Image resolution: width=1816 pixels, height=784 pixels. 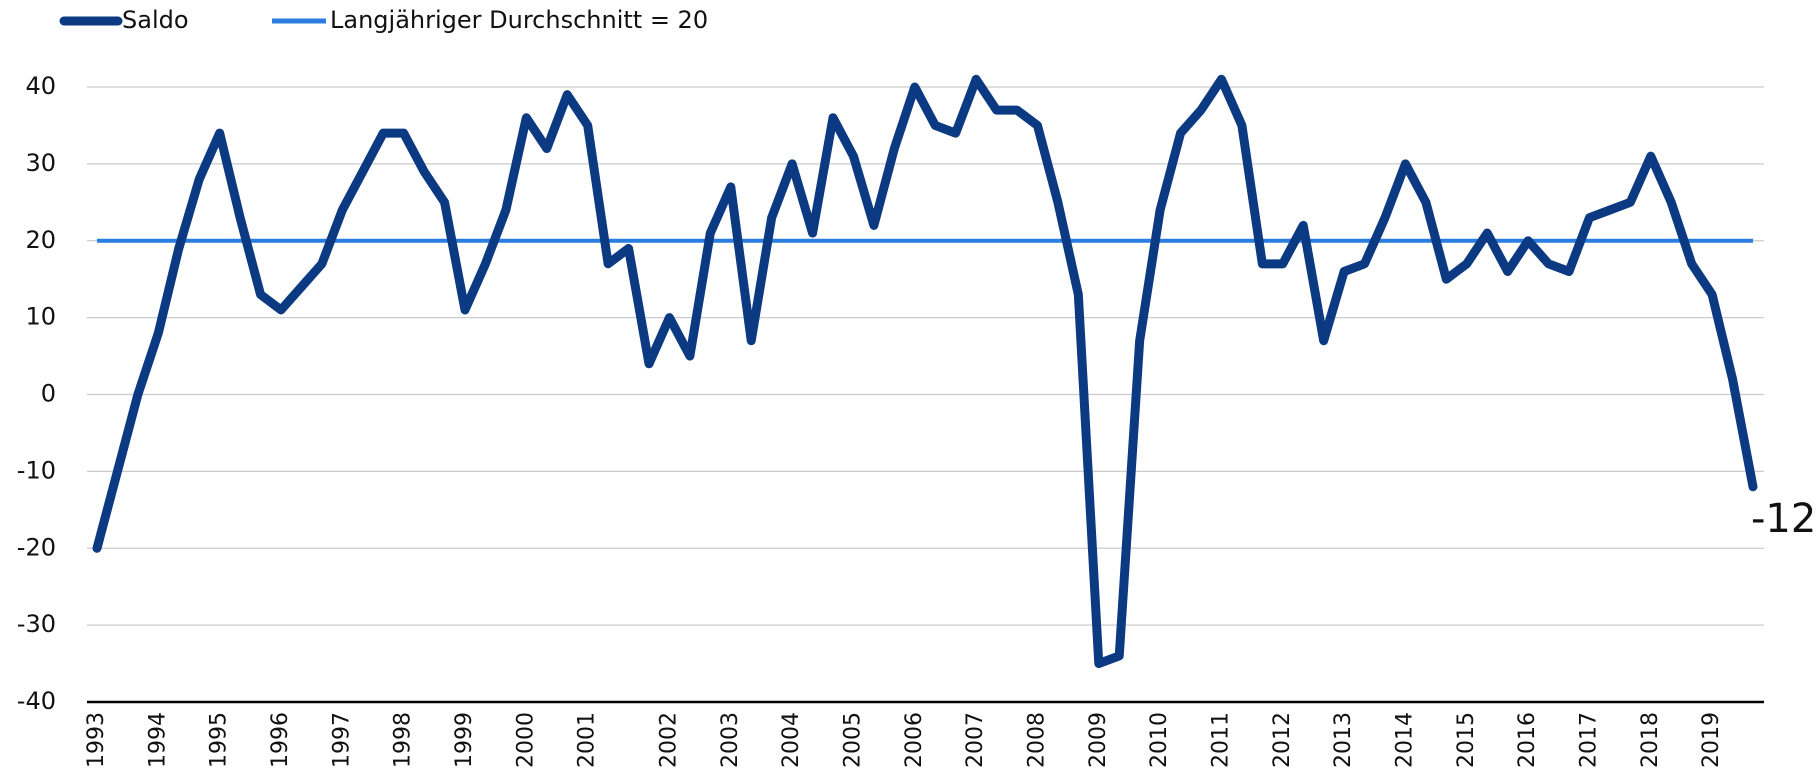 I want to click on x-tick-label: 2010, so click(x=1159, y=740).